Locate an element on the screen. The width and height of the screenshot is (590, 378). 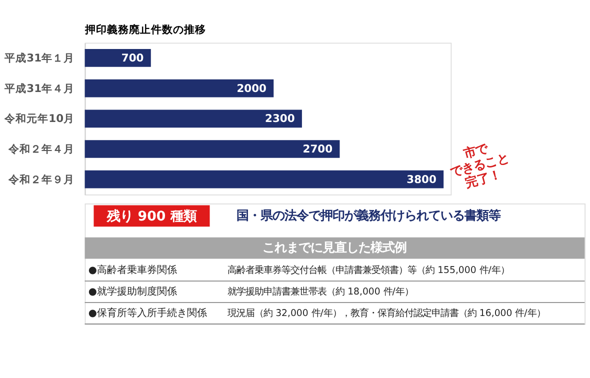
y-tick-label: 平成31年１月 is located at coordinates (39, 58).